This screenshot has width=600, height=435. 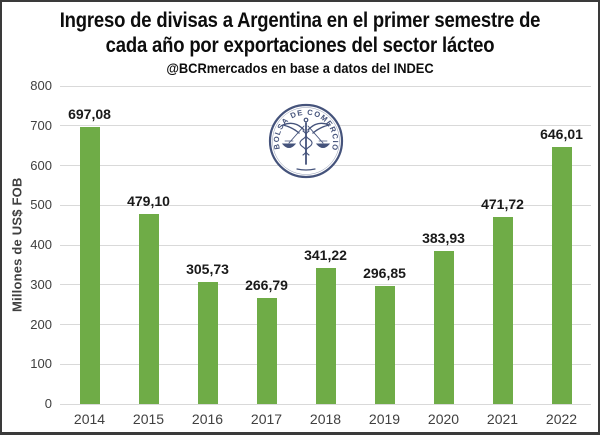 I want to click on bar-value-label: 341,22, so click(x=325, y=255).